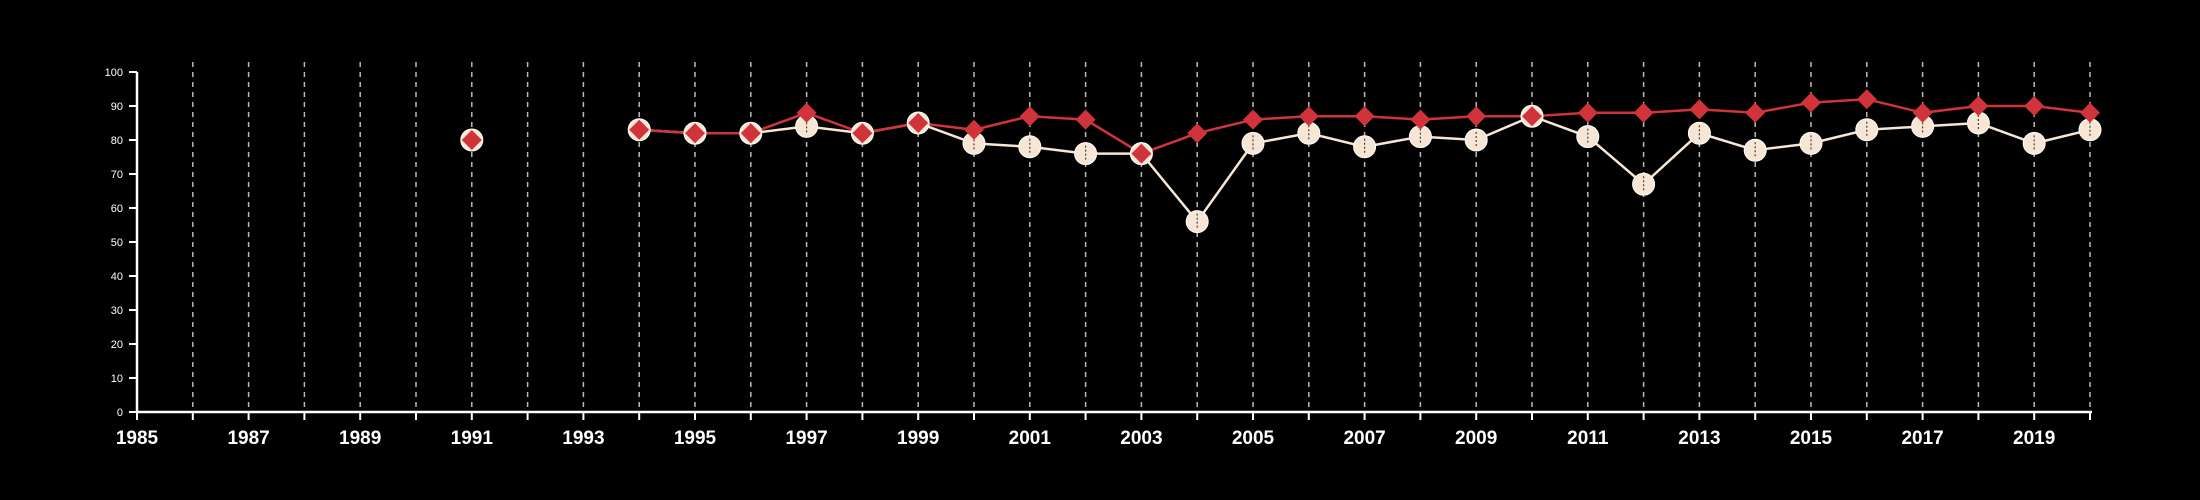 Image resolution: width=2200 pixels, height=500 pixels. I want to click on y-tick-label: 100, so click(114, 73).